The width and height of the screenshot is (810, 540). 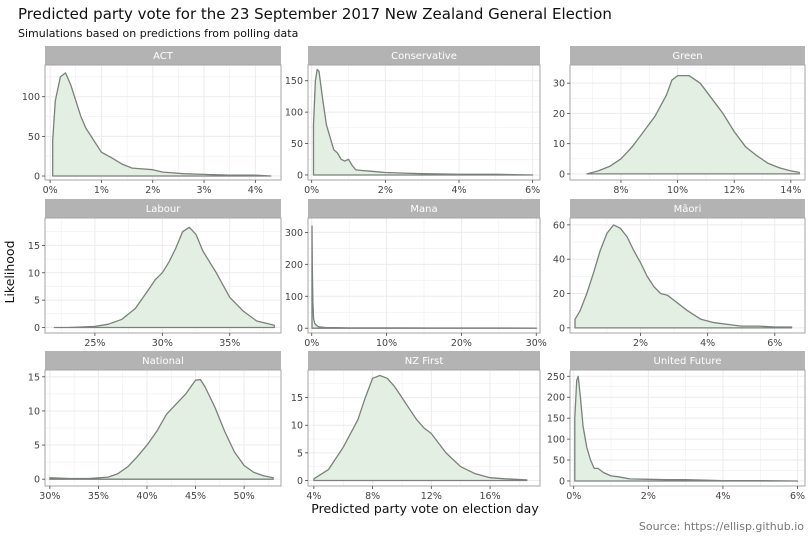 I want to click on x-tick-label-green-3: 14%, so click(x=790, y=190).